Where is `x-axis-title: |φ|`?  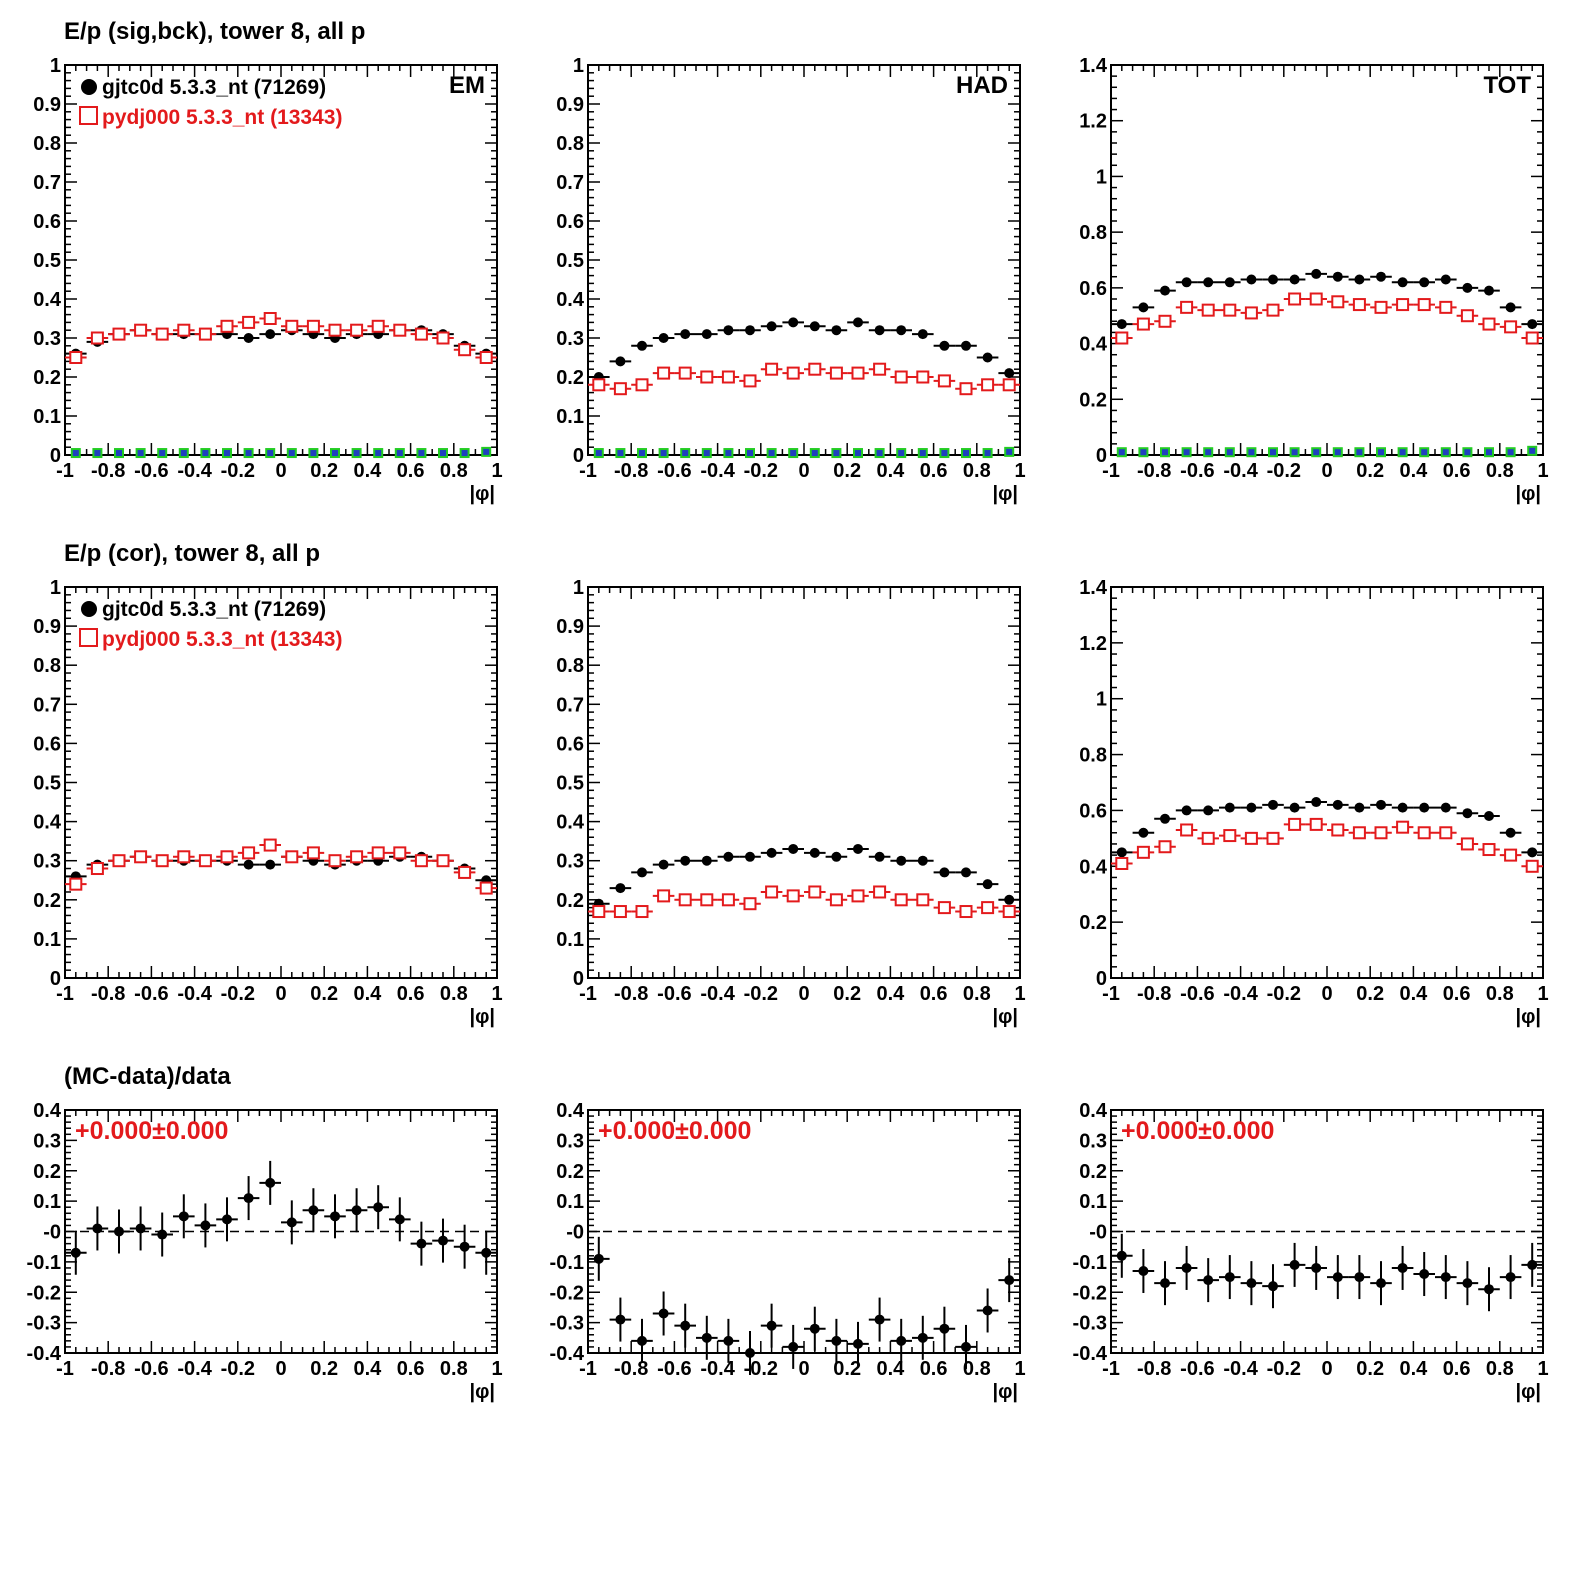
x-axis-title: |φ| is located at coordinates (483, 494).